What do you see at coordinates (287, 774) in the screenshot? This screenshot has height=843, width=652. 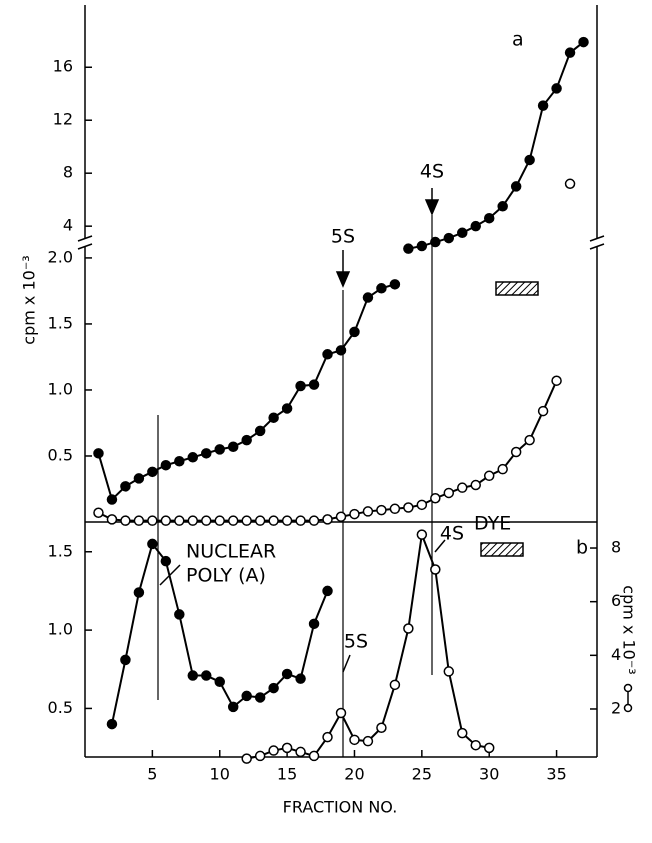 I see `x-tick-label: 15` at bounding box center [287, 774].